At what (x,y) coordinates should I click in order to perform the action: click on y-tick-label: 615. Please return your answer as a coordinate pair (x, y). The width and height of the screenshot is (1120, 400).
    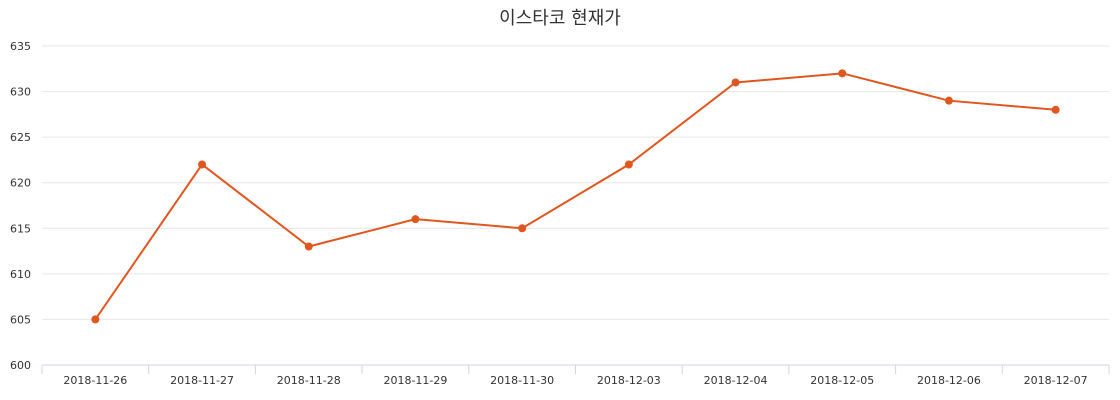
    Looking at the image, I should click on (20, 228).